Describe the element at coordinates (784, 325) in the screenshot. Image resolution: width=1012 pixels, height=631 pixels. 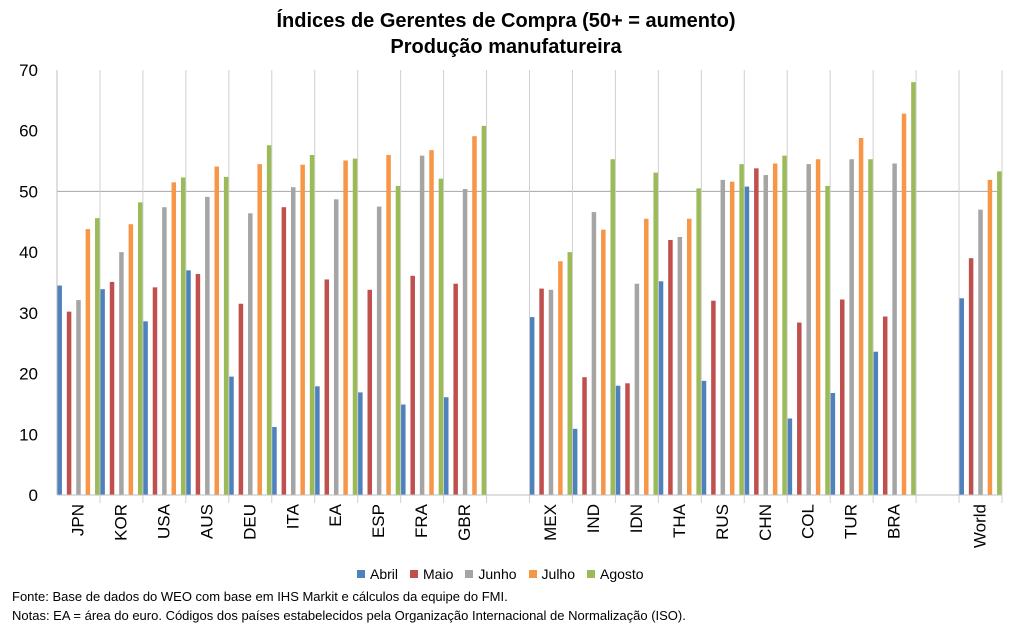
I see `bar-chn-agosto` at that location.